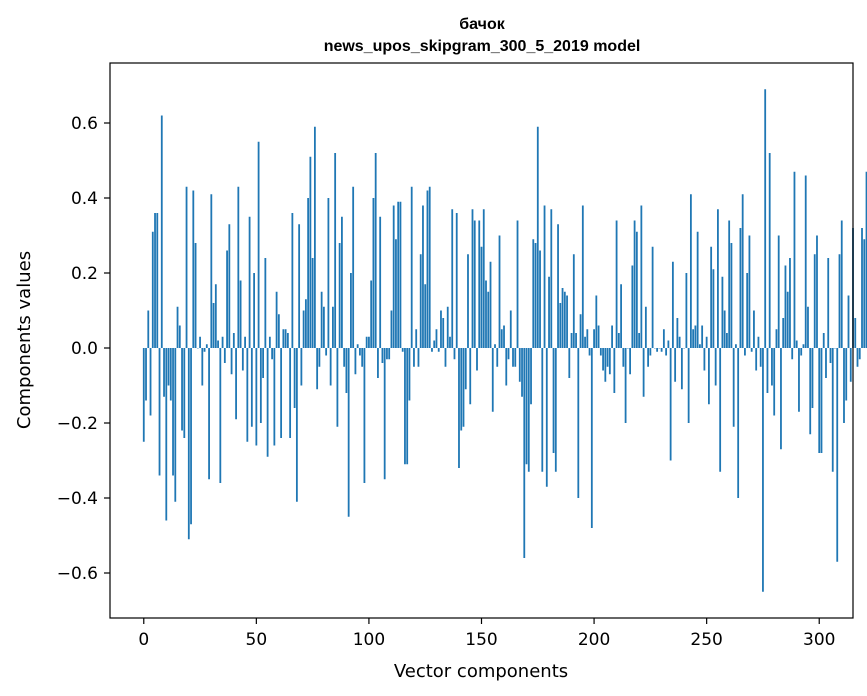 The height and width of the screenshot is (696, 867). I want to click on x-tick-label: 150, so click(481, 640).